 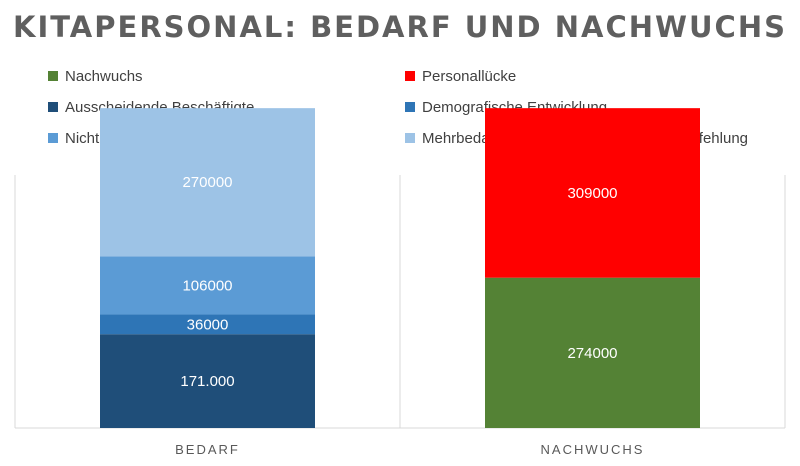 I want to click on data-label: 106000, so click(x=207, y=285).